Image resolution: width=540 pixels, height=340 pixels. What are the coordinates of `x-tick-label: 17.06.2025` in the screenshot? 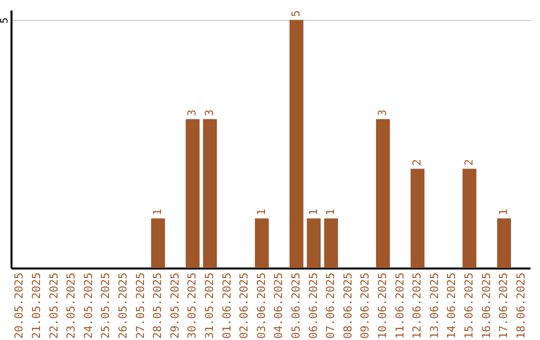 It's located at (503, 305).